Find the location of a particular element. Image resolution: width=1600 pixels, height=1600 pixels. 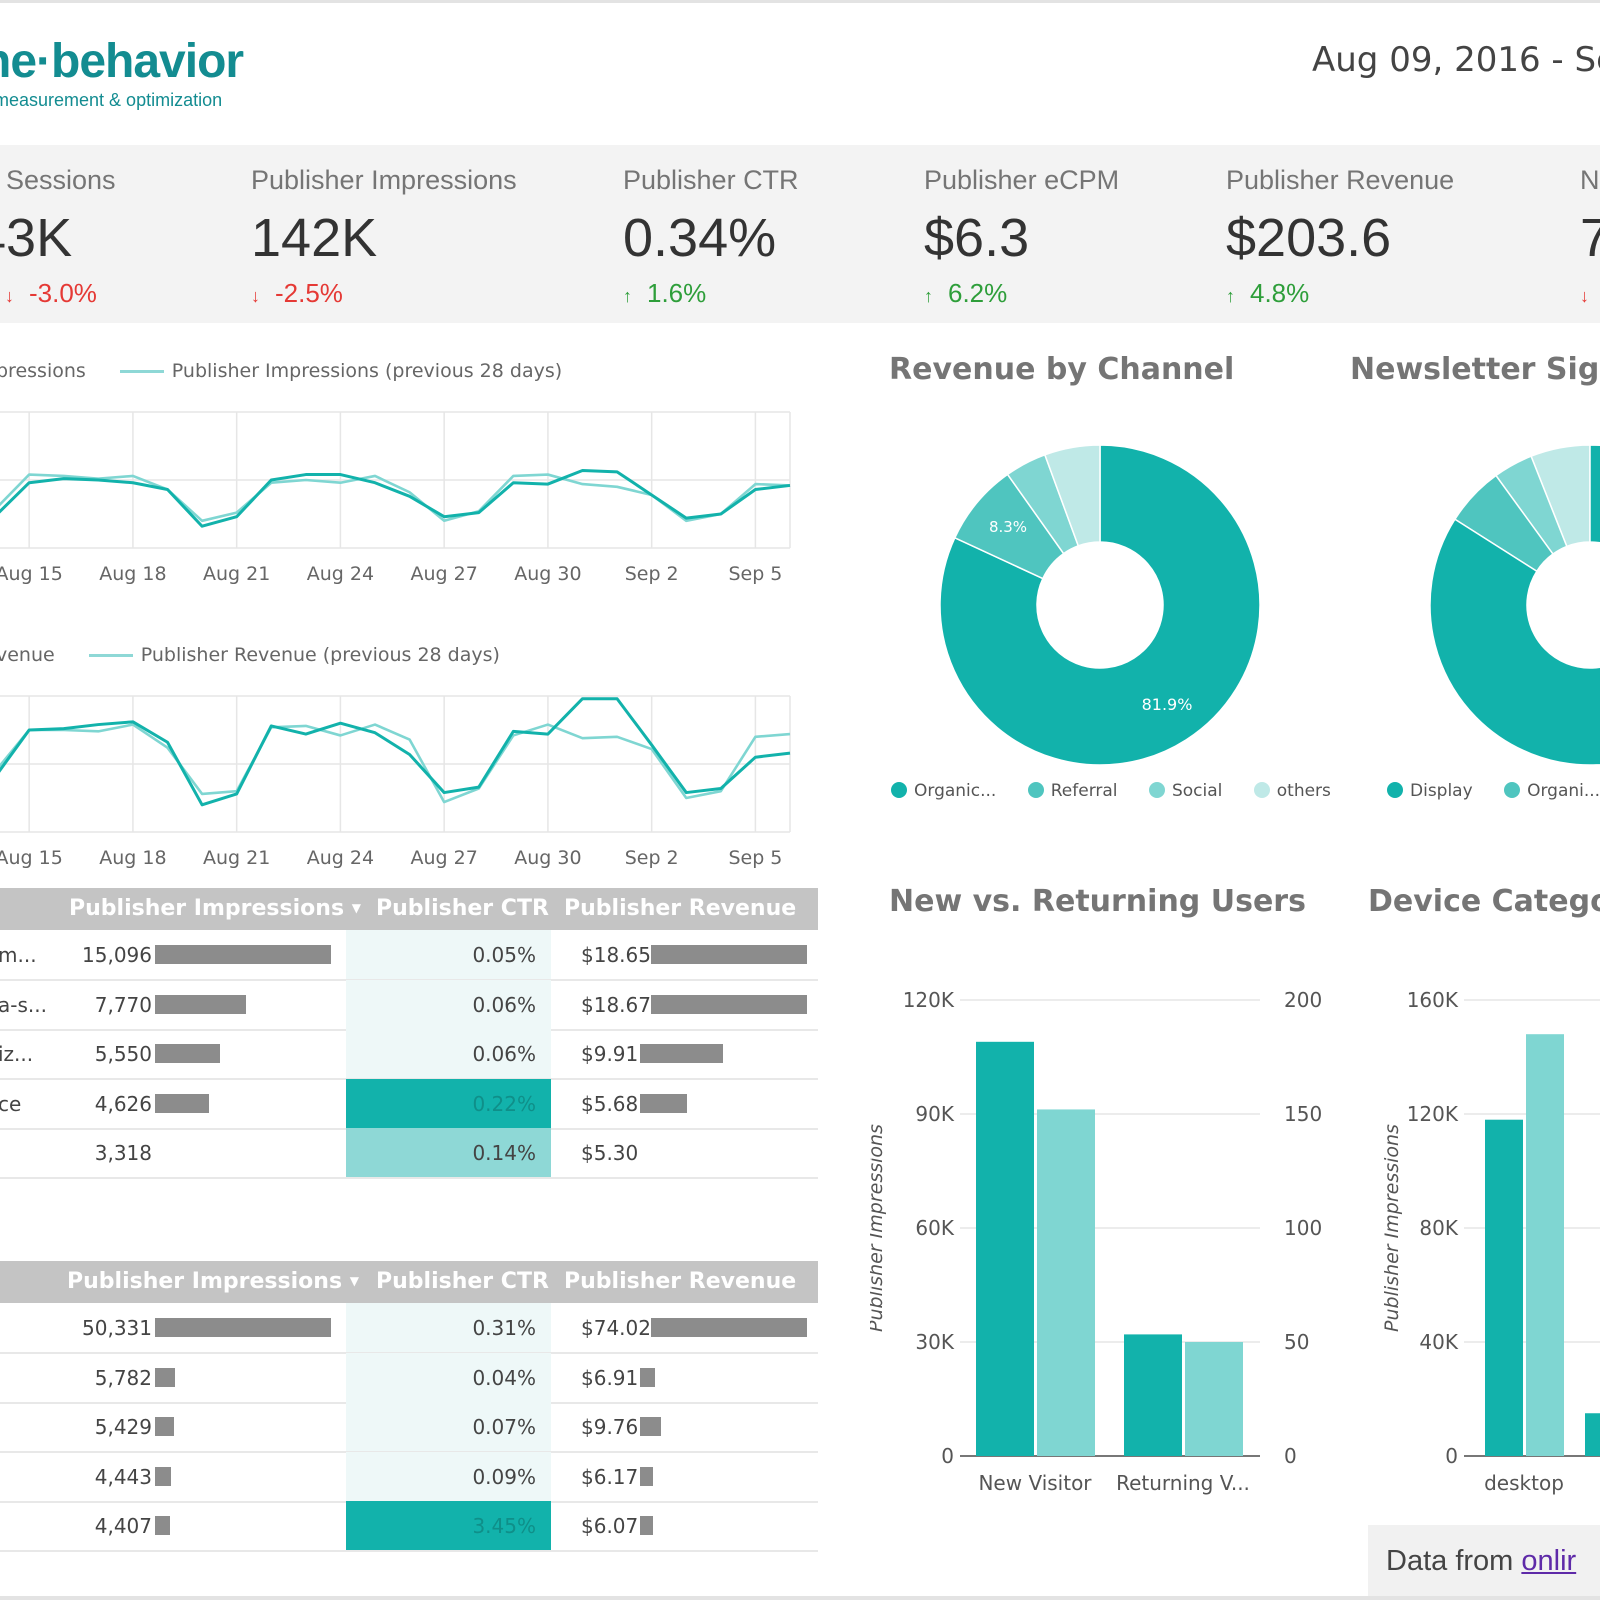

footer-text: Data from onlir is located at coordinates (1481, 1561).